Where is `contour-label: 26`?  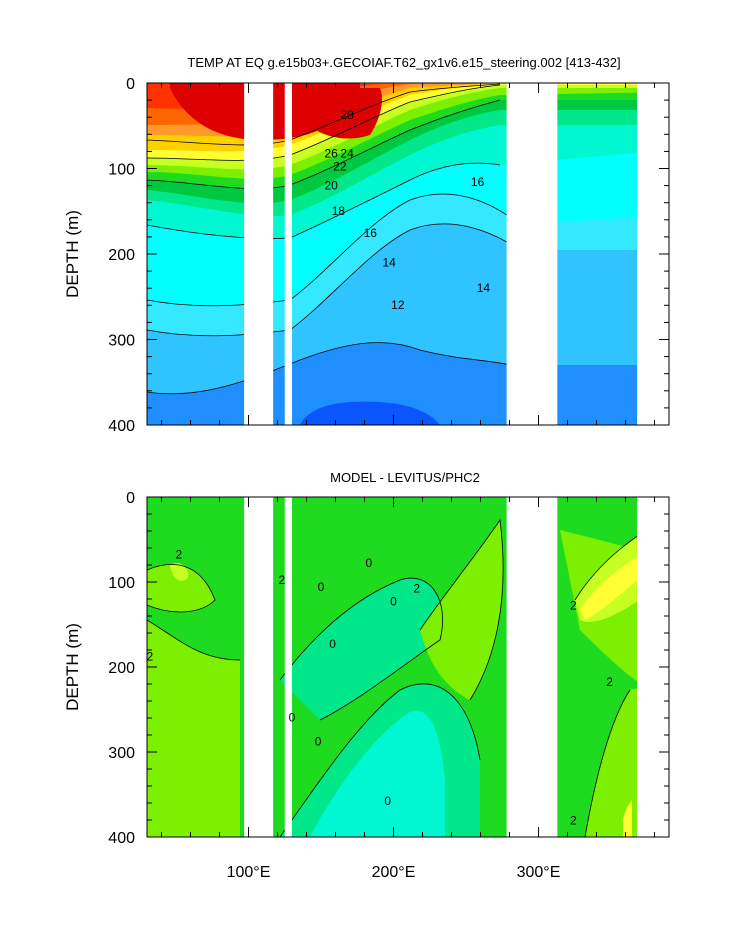
contour-label: 26 is located at coordinates (331, 154).